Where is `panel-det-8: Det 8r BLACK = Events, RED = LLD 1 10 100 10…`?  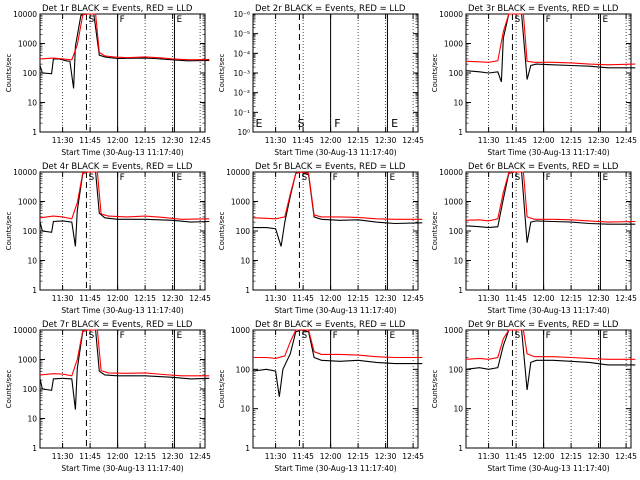 panel-det-8: Det 8r BLACK = Events, RED = LLD 1 10 100 10… is located at coordinates (321, 396).